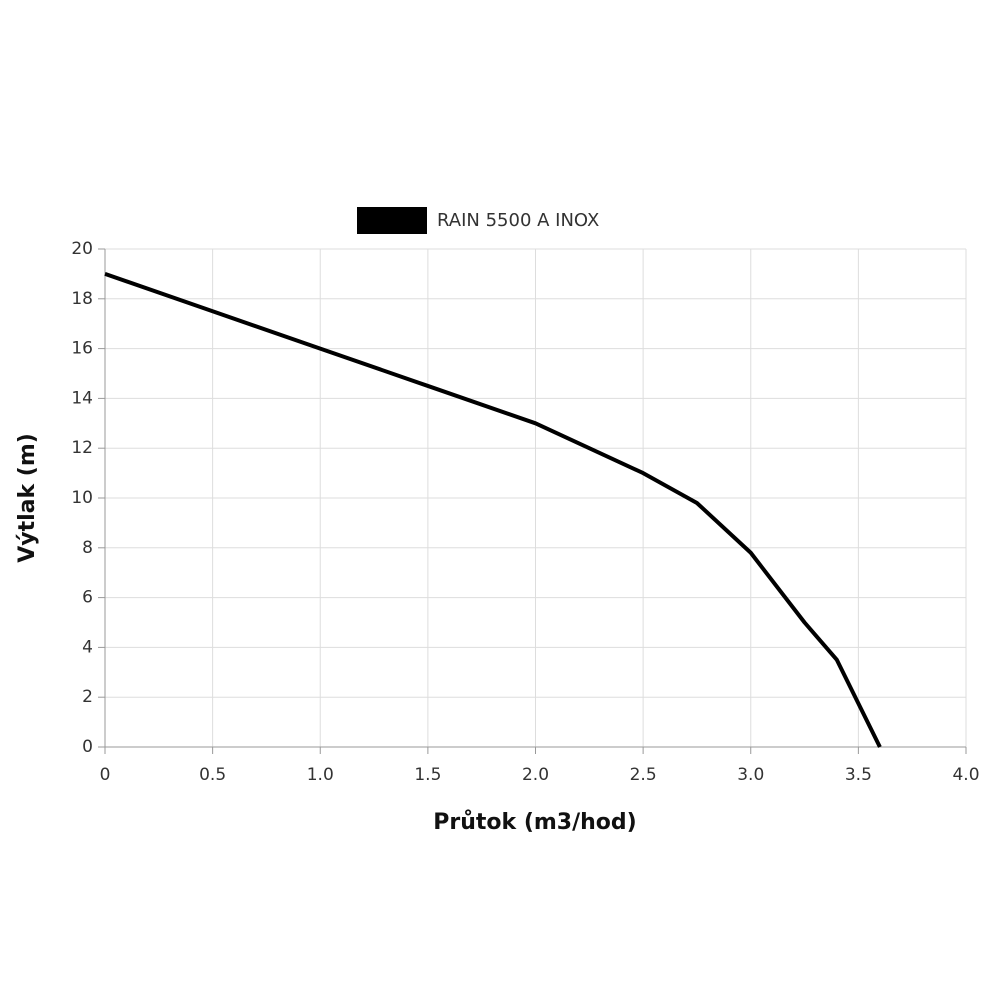 This screenshot has width=1000, height=1000. Describe the element at coordinates (82, 349) in the screenshot. I see `y-tick-label: 16` at that location.